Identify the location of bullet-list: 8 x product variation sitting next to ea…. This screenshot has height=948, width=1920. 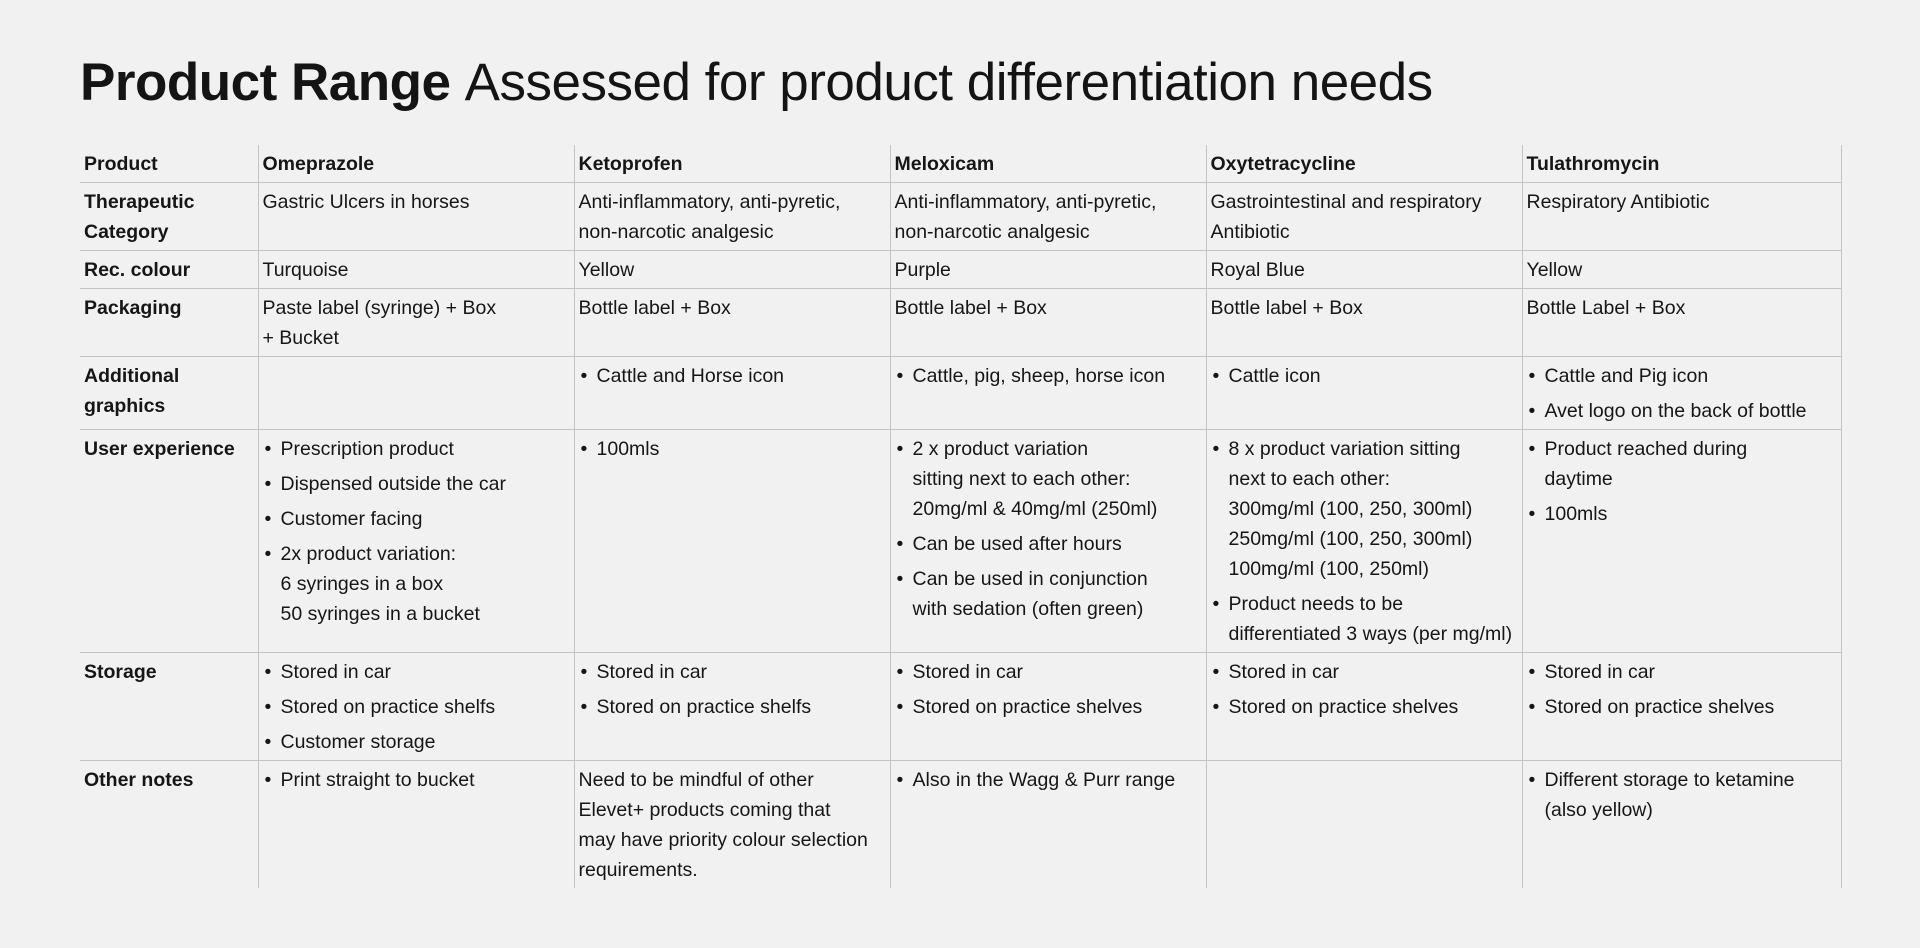
(1365, 541).